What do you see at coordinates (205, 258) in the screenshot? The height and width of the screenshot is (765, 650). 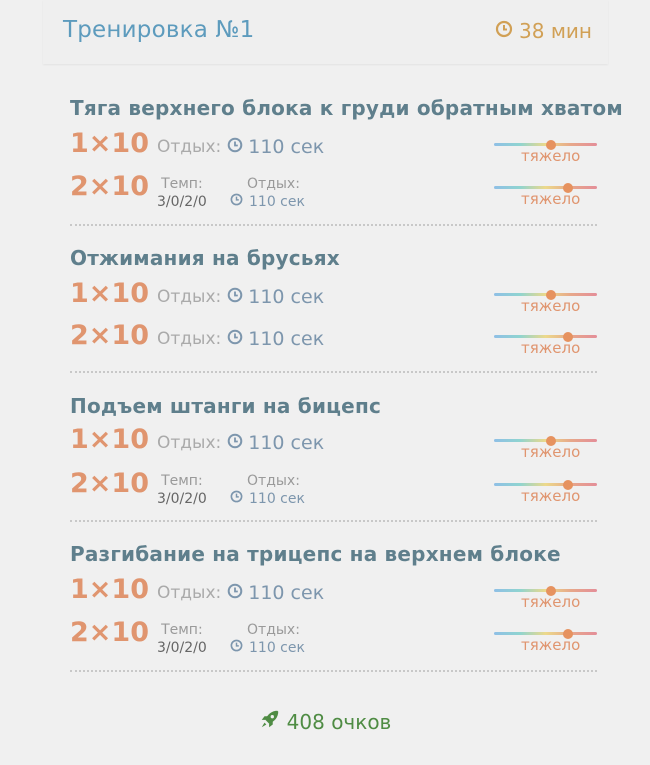 I see `exercise-name: Отжимания на брусьях` at bounding box center [205, 258].